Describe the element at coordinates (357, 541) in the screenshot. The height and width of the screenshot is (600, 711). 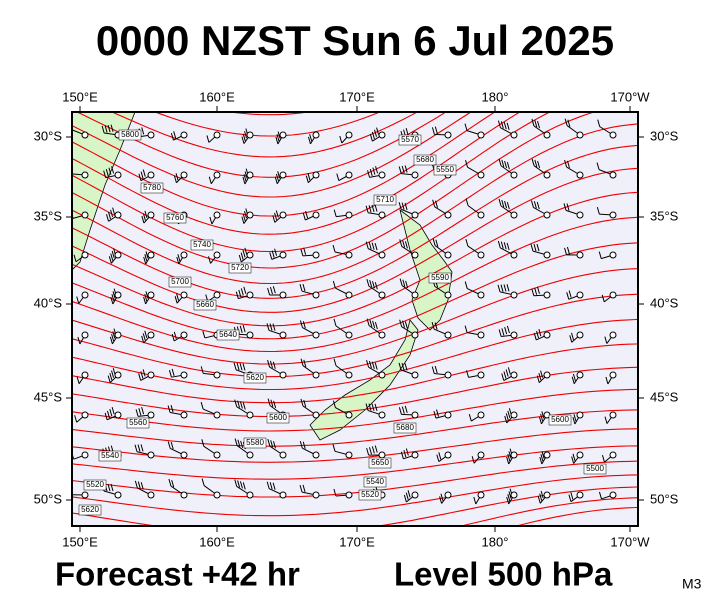
I see `lon-label-bottom: 170°E` at that location.